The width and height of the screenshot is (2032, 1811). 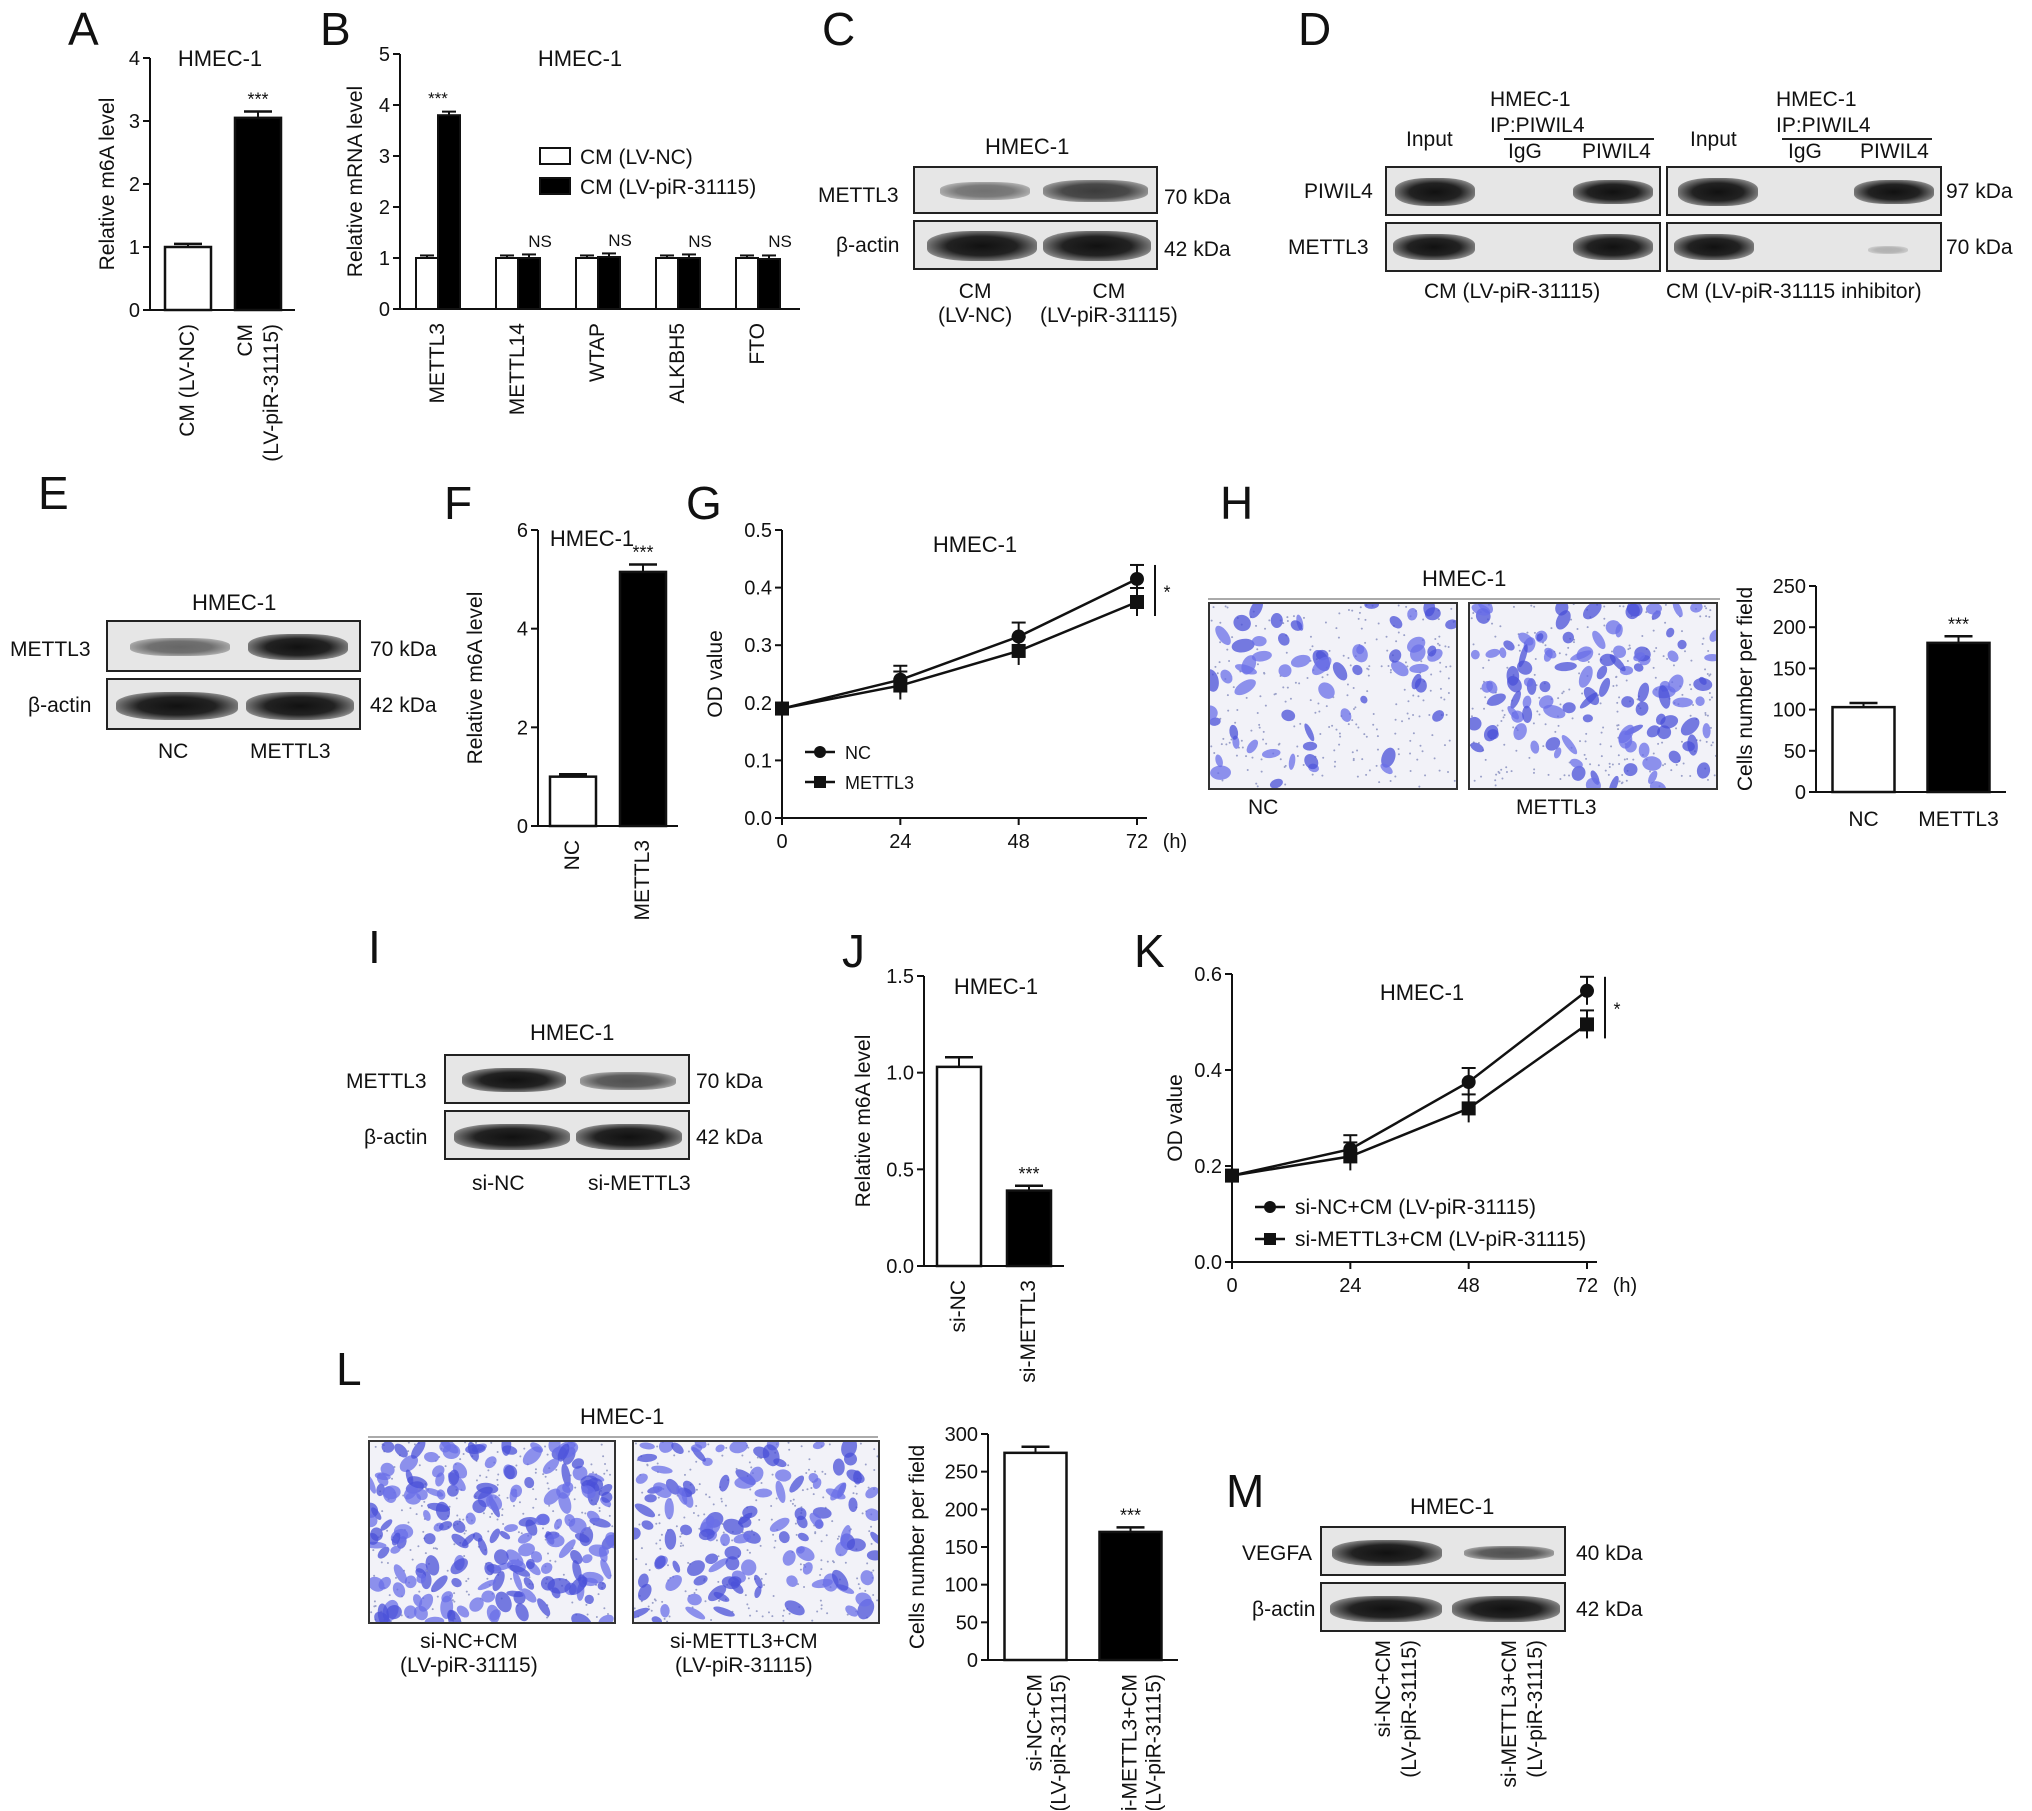 I want to click on B-sig-3: NS, so click(x=700, y=241).